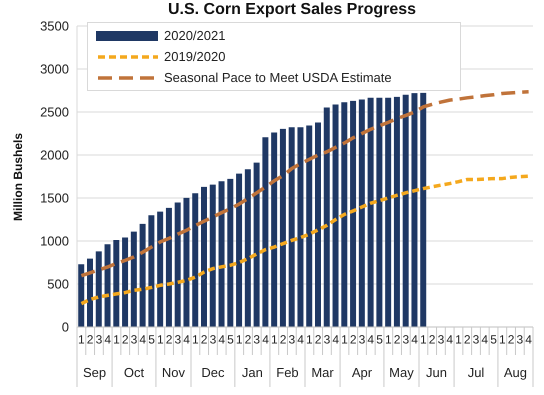  What do you see at coordinates (54, 112) in the screenshot?
I see `y-tick-label: 2500` at bounding box center [54, 112].